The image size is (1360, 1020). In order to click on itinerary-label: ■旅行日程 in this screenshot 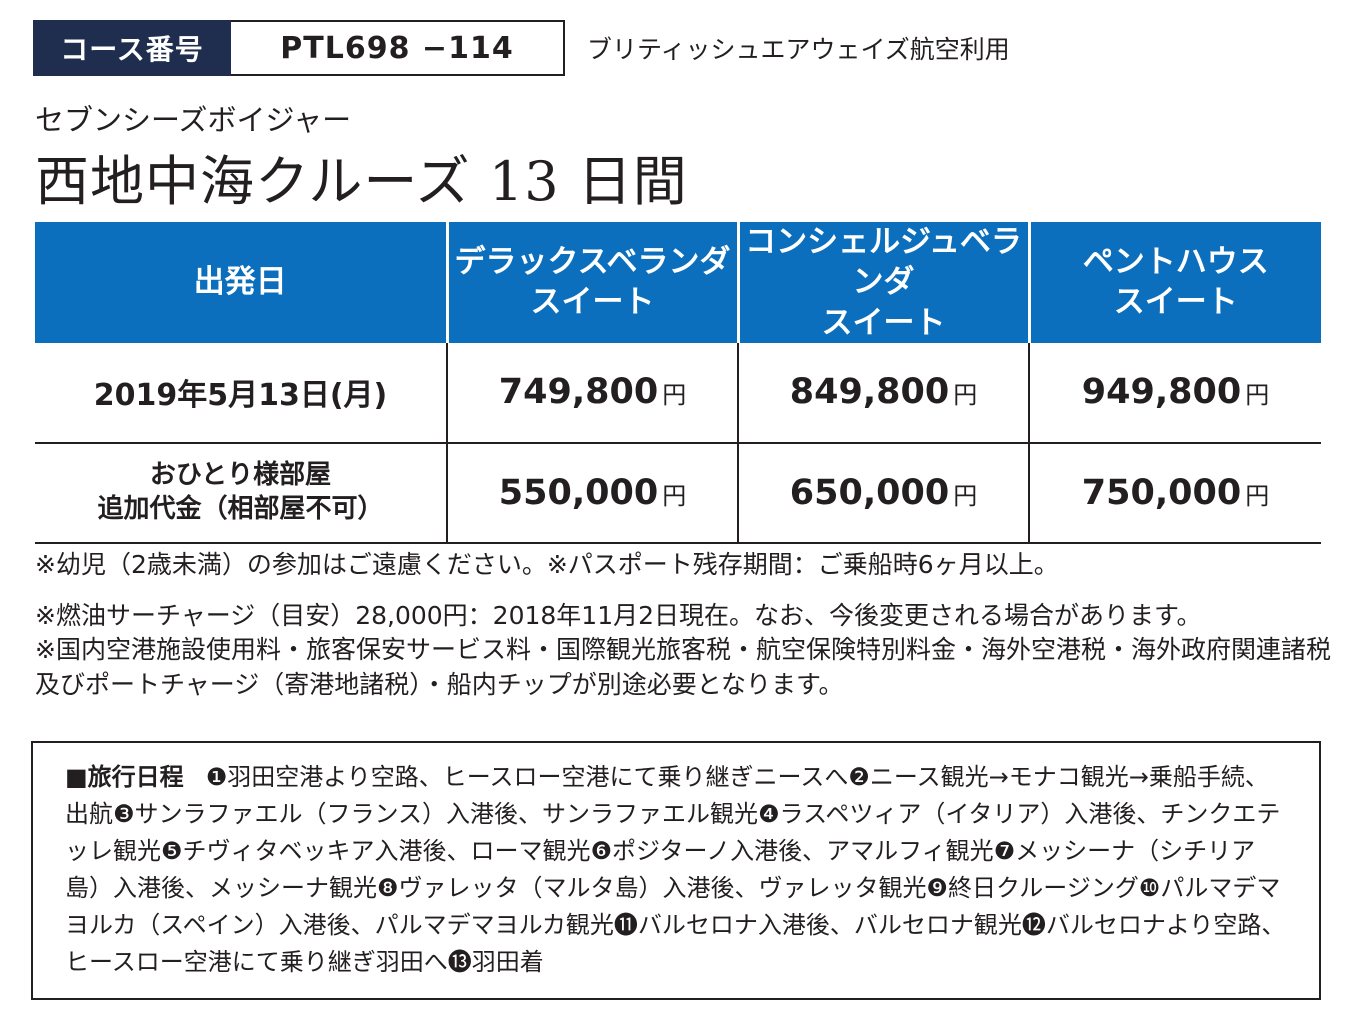, I will do `click(124, 777)`.